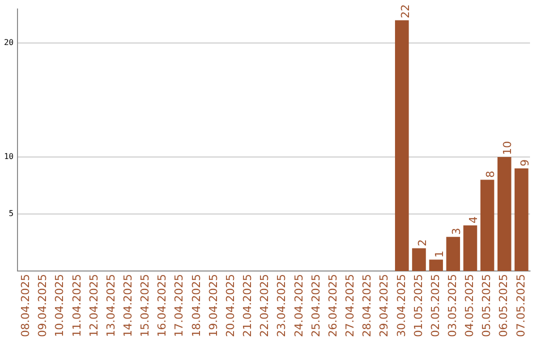 The height and width of the screenshot is (340, 540). Describe the element at coordinates (503, 306) in the screenshot. I see `x-tick-label: 06.05.2025` at that location.